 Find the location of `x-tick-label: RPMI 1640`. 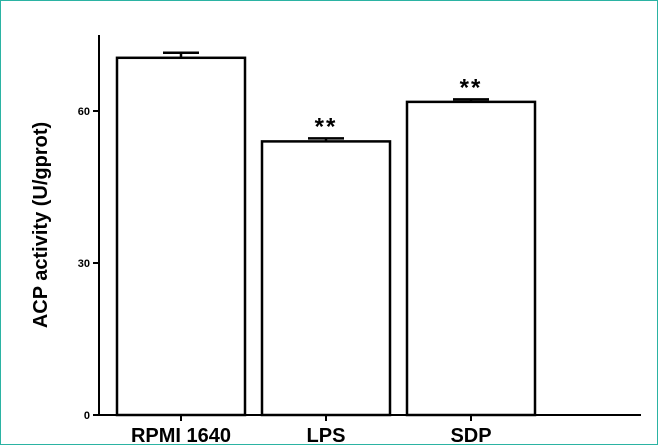

x-tick-label: RPMI 1640 is located at coordinates (181, 435).